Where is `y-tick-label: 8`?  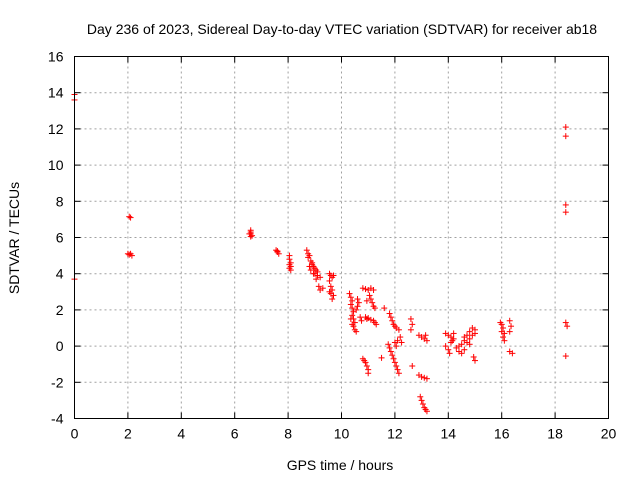
y-tick-label: 8 is located at coordinates (60, 201).